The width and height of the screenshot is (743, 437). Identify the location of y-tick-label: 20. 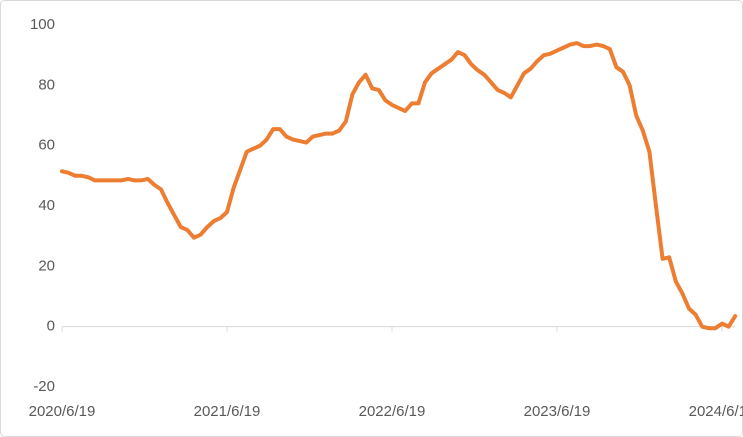
(46, 265).